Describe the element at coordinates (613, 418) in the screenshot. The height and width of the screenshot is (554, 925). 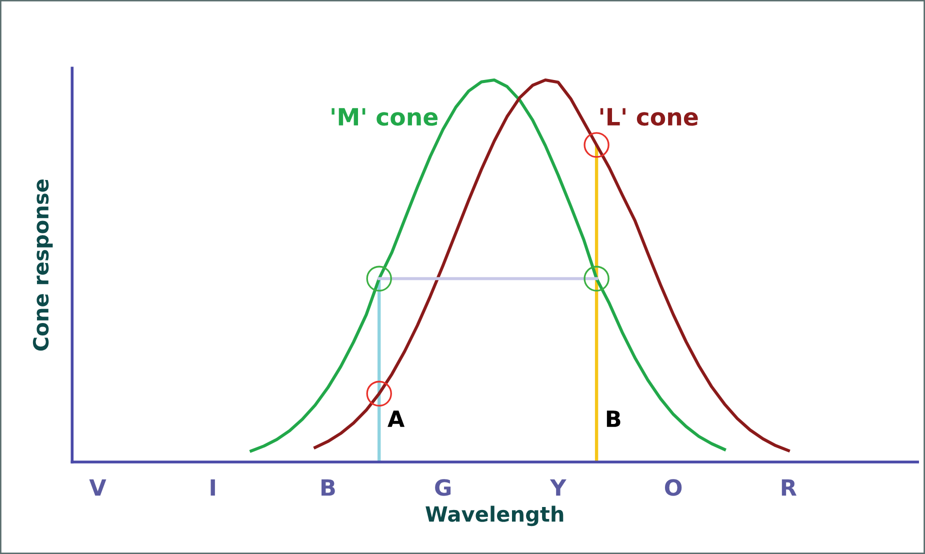
I see `annotation: B` at that location.